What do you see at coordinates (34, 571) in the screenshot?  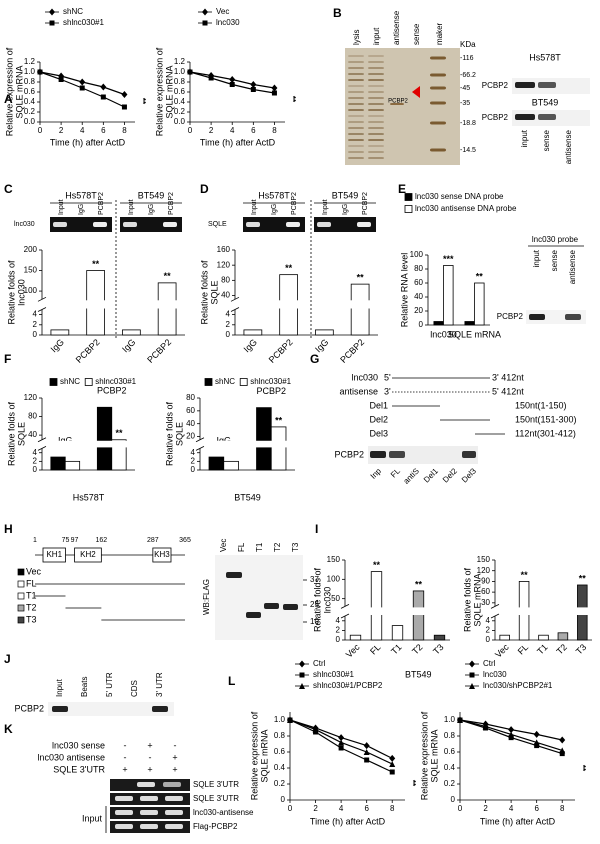 I see `construct-label: Vec` at bounding box center [34, 571].